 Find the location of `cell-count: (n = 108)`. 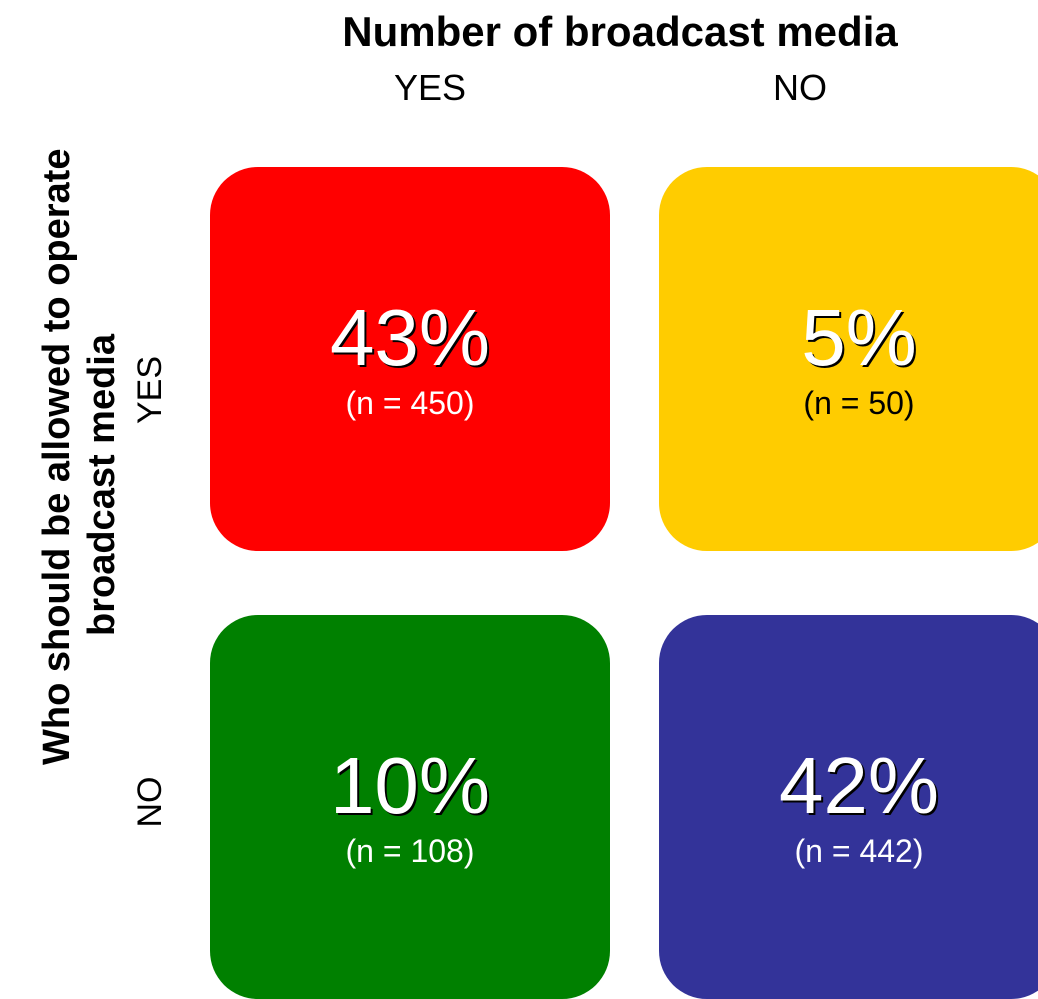

cell-count: (n = 108) is located at coordinates (410, 851).